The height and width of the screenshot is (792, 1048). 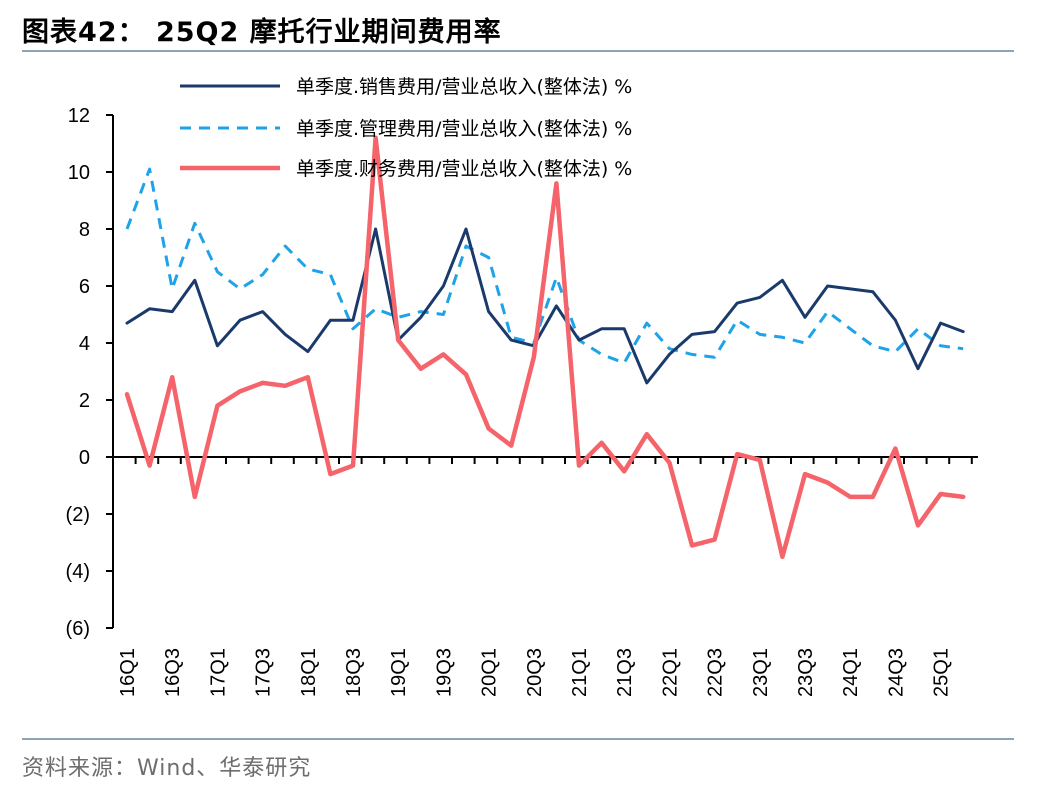 What do you see at coordinates (851, 672) in the screenshot?
I see `x-tick-label: 24Q1` at bounding box center [851, 672].